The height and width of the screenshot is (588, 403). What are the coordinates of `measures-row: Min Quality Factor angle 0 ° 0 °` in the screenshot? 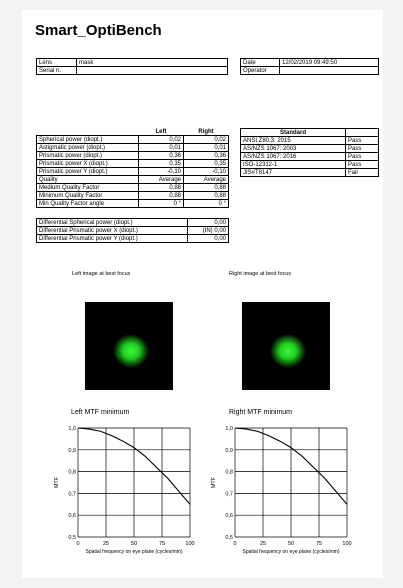 It's located at (132, 203).